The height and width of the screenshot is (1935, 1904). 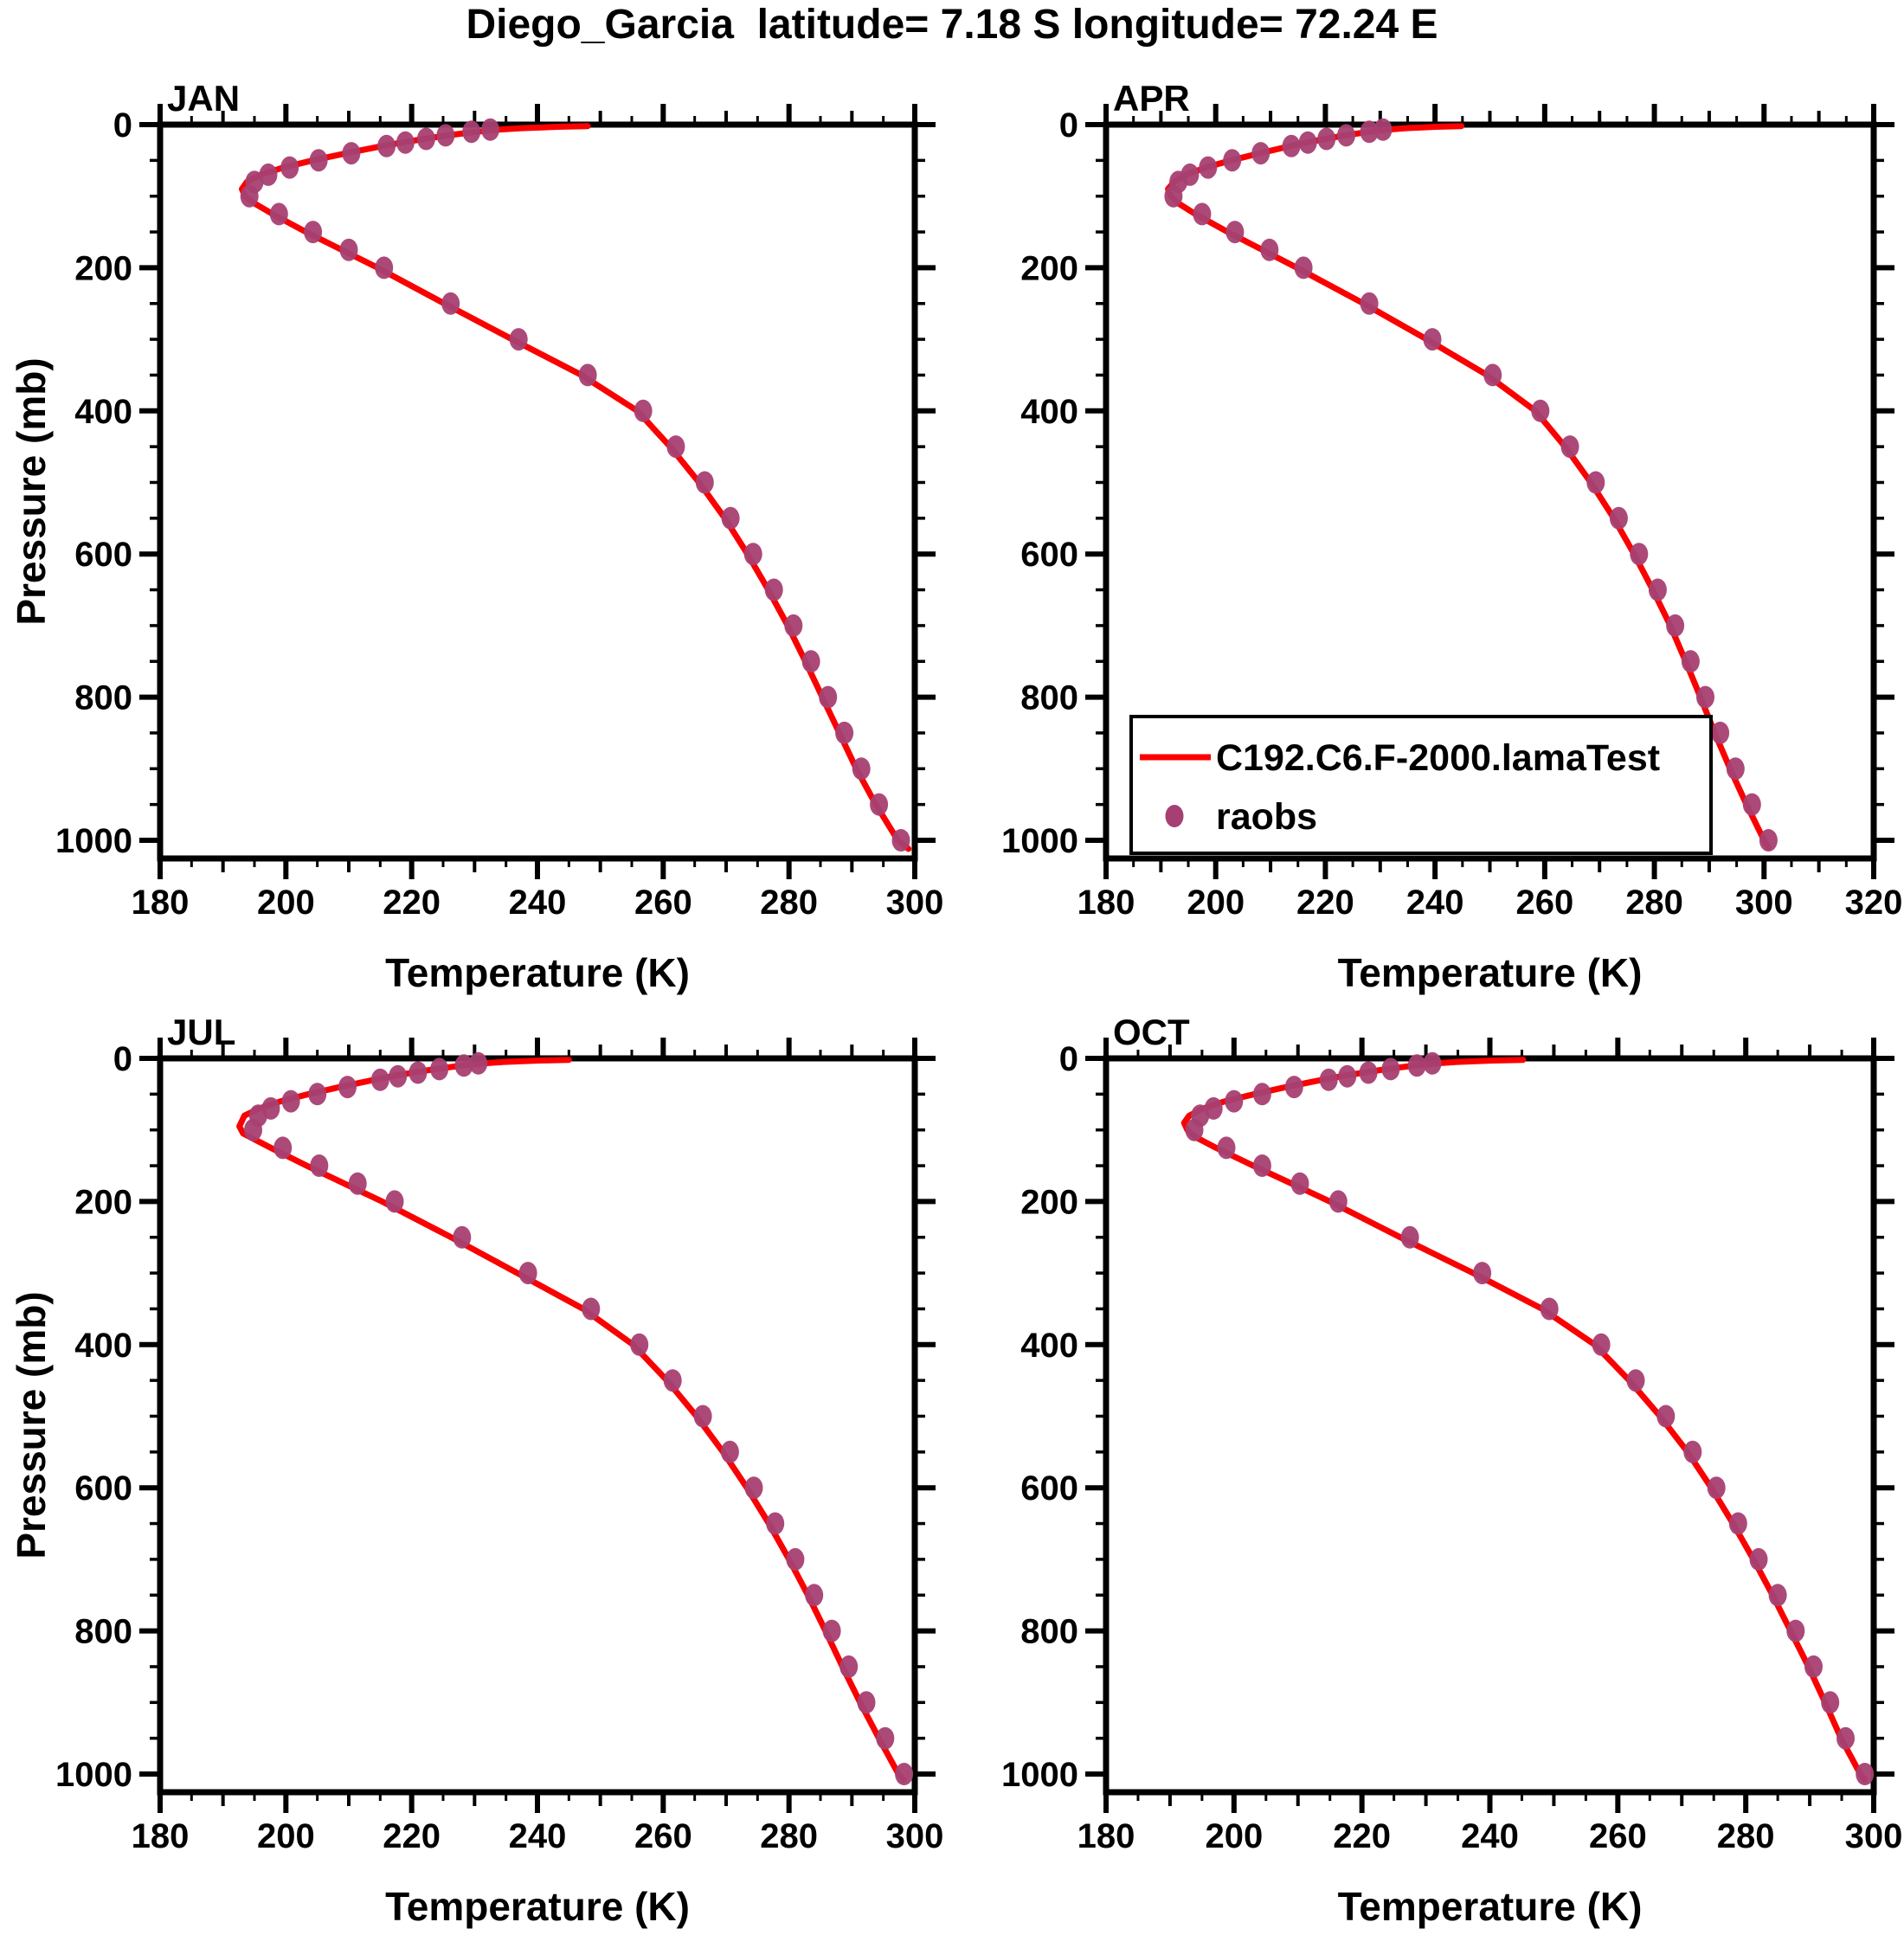 I want to click on legend: C192.C6.F-2000.lamaTest raobs, so click(x=1421, y=785).